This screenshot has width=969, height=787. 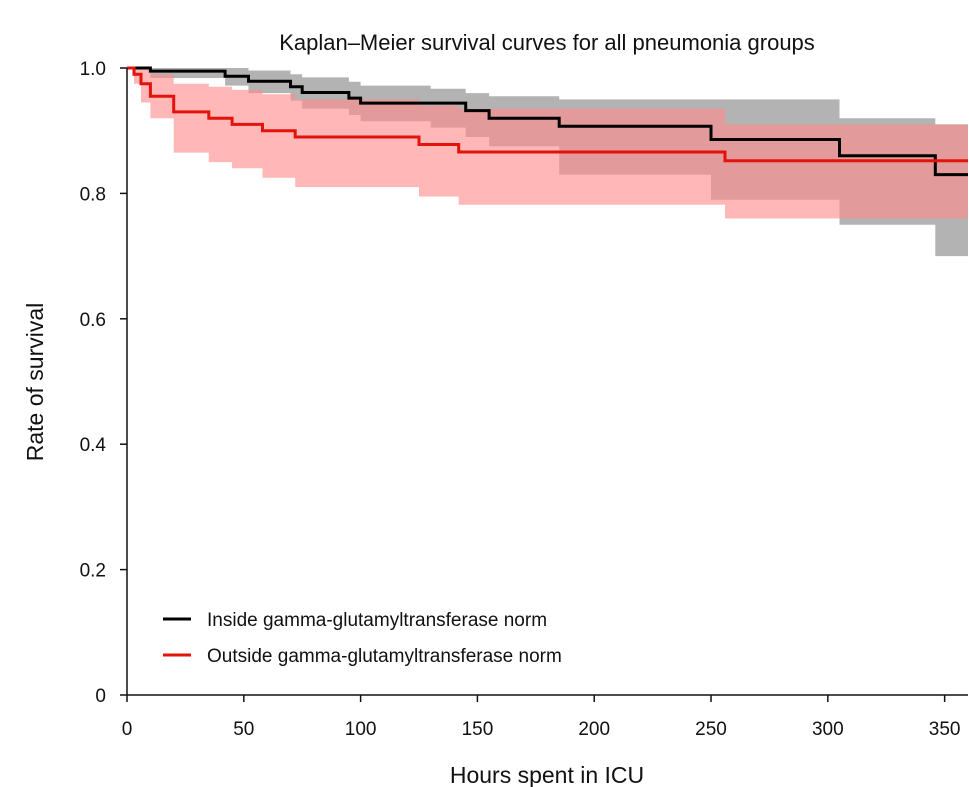 What do you see at coordinates (945, 729) in the screenshot?
I see `x-tick-label: 350` at bounding box center [945, 729].